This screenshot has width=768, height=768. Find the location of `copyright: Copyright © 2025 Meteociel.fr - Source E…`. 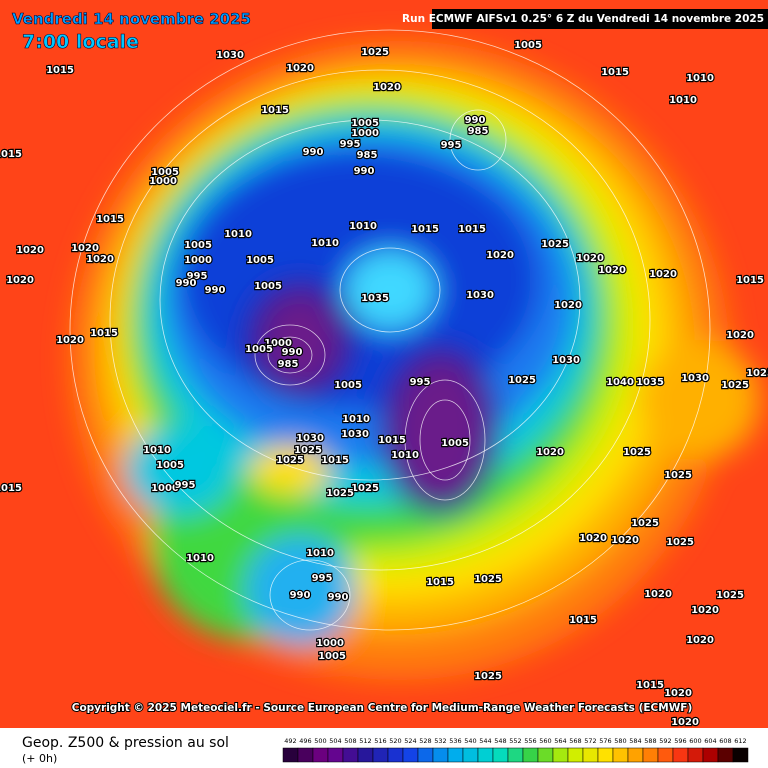

copyright: Copyright © 2025 Meteociel.fr - Source E… is located at coordinates (382, 708).